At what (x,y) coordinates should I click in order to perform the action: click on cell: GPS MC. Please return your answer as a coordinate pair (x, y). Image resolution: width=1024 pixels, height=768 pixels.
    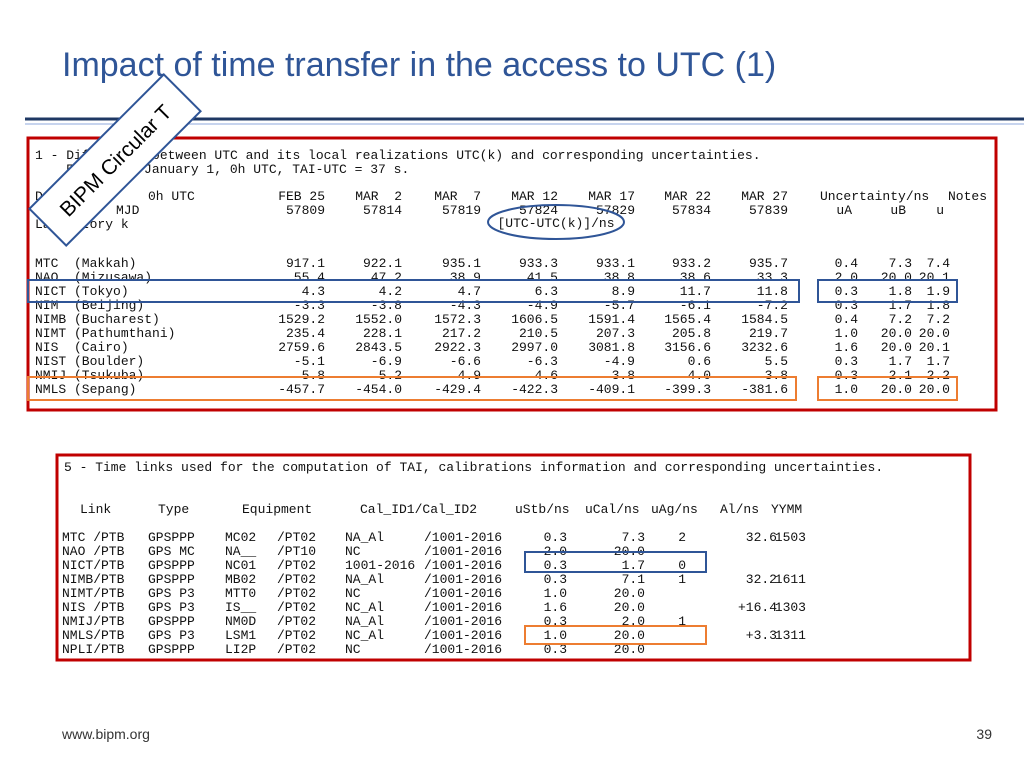
    Looking at the image, I should click on (171, 551).